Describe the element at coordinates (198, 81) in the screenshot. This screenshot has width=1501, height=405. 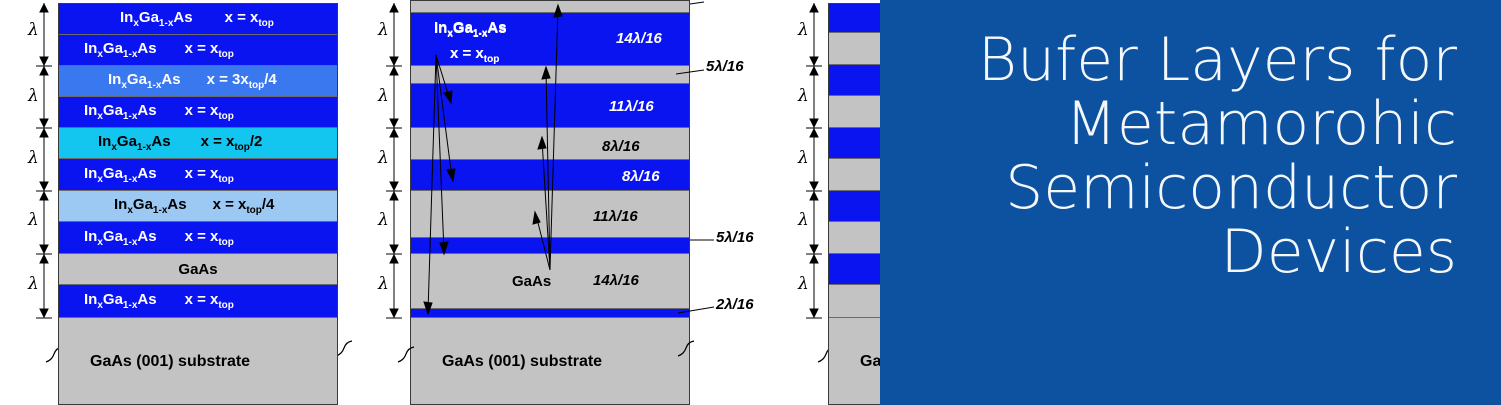
I see `layer-ingaas-3-4: InxGa1-xAs x = 3xtop/4` at that location.